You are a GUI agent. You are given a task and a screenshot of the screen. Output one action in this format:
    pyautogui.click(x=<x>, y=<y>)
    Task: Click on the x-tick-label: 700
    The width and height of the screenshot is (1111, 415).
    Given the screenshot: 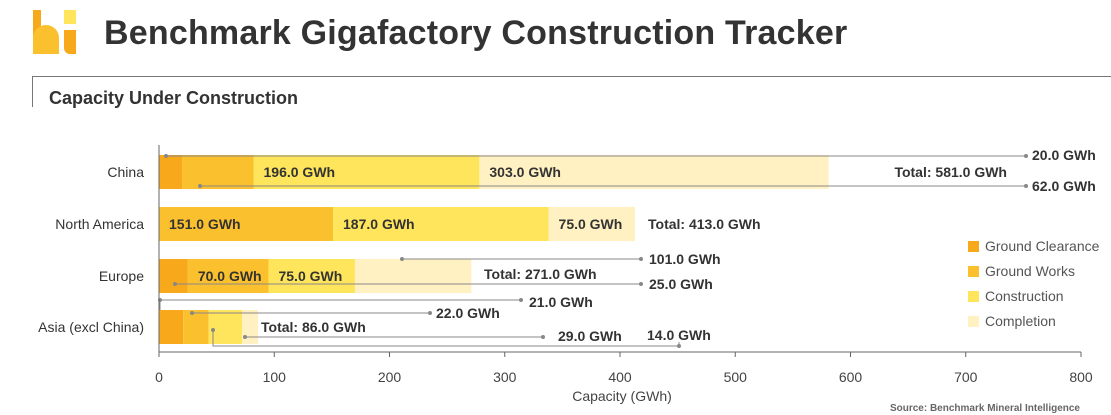 What is the action you would take?
    pyautogui.click(x=966, y=377)
    